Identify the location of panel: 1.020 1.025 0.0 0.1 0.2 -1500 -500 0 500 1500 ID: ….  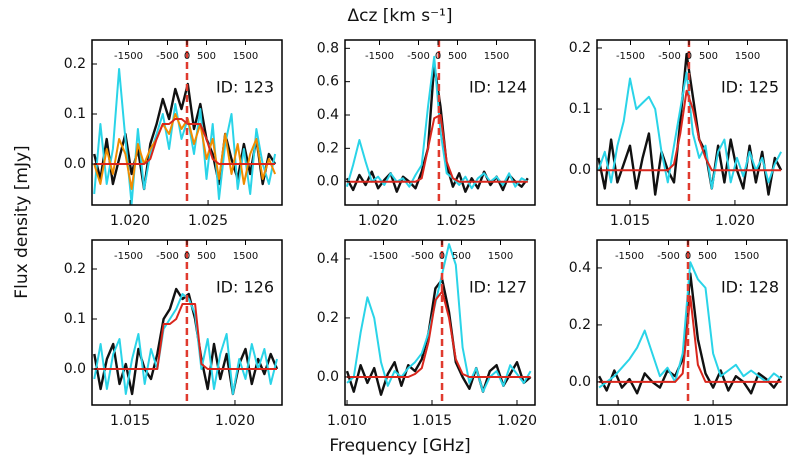
(173, 134).